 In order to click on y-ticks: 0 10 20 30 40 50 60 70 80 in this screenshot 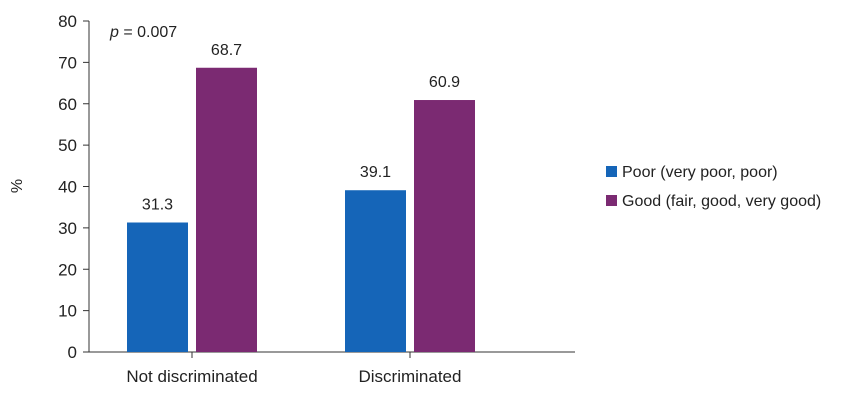, I will do `click(73, 187)`.